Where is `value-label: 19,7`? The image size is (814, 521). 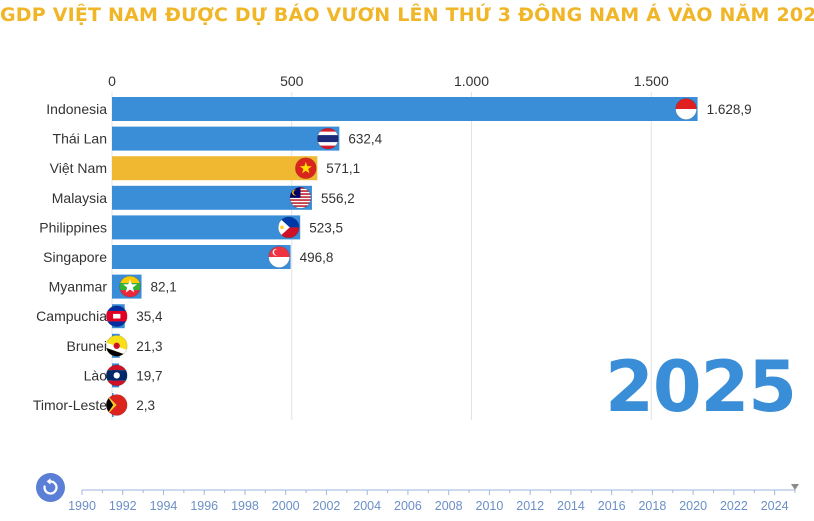
value-label: 19,7 is located at coordinates (149, 375).